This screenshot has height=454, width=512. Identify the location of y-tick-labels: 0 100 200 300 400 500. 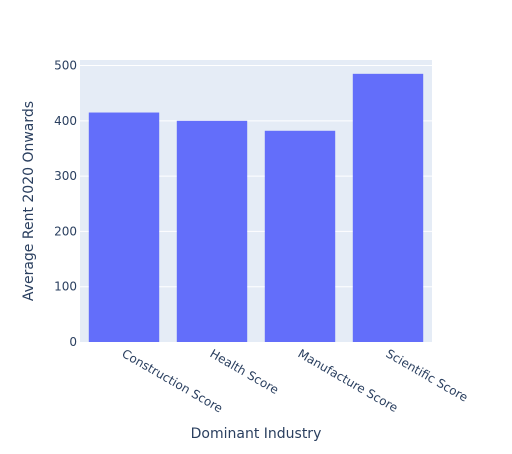
(65, 204).